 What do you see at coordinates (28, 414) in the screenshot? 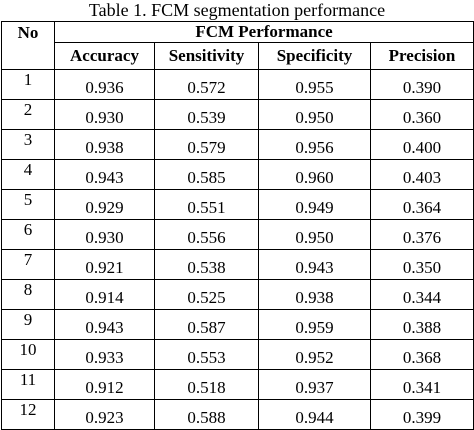
I see `cell-no: 12` at bounding box center [28, 414].